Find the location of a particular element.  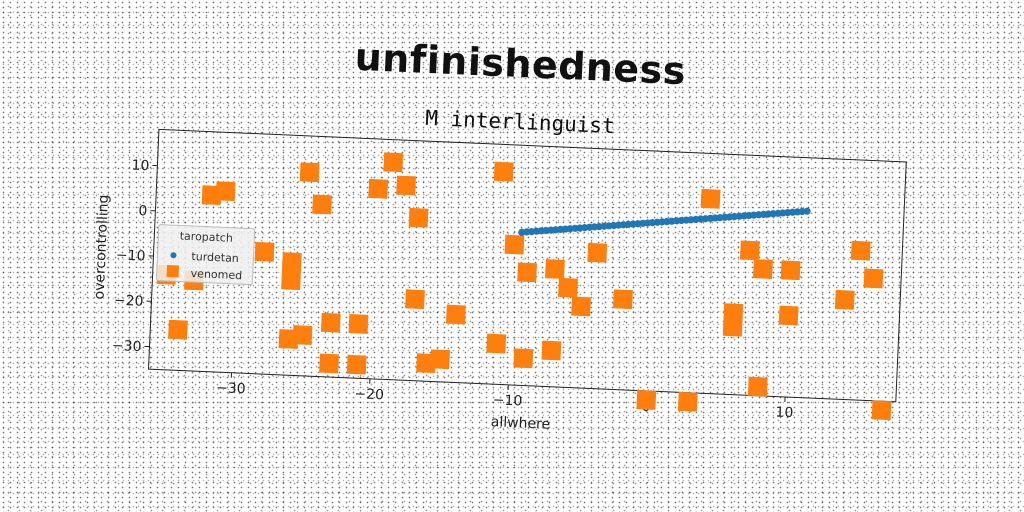

legend: taropatch turdetan venomed is located at coordinates (205, 255).